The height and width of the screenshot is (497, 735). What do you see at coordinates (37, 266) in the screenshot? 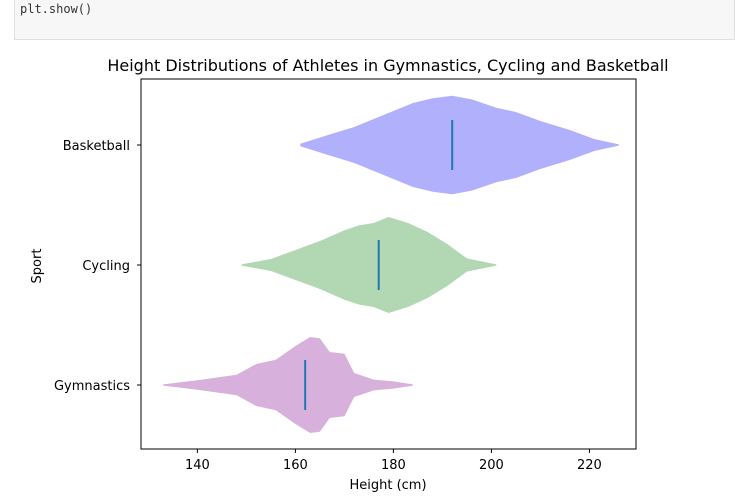
I see `y-axis-label: Sport` at bounding box center [37, 266].